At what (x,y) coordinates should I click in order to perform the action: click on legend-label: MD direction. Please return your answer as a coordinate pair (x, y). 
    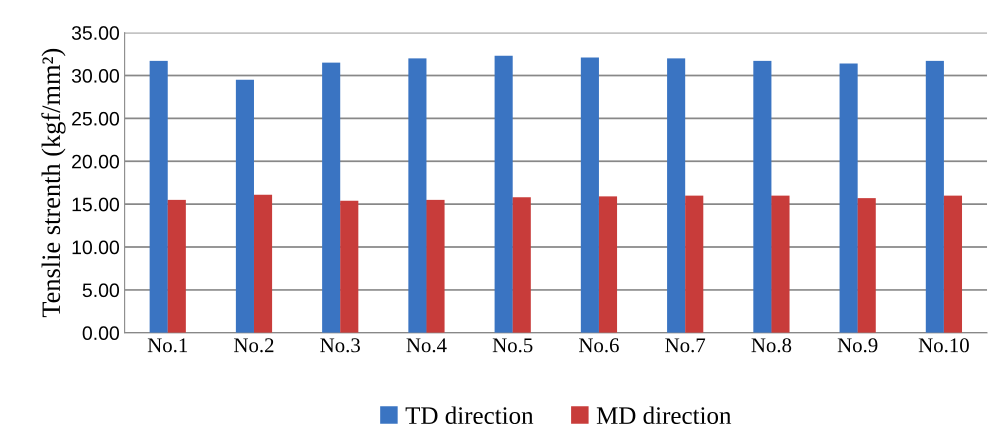
    Looking at the image, I should click on (664, 415).